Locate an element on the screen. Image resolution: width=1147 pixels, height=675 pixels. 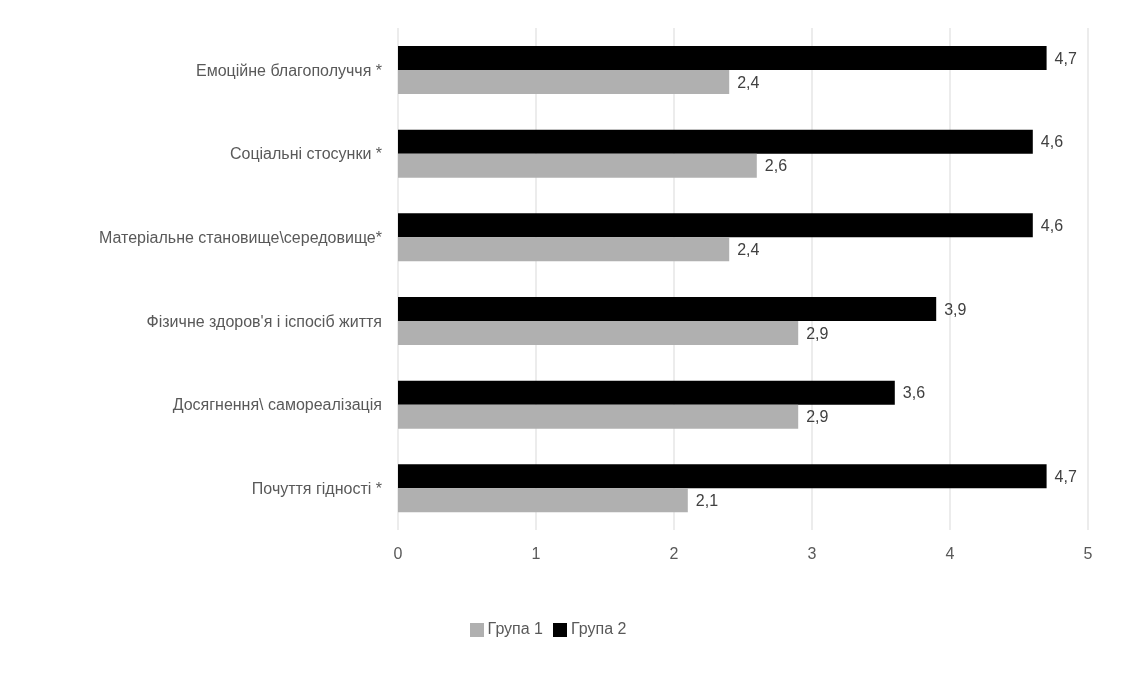
y-tick-label: Емоційне благополуччя * is located at coordinates (288, 70).